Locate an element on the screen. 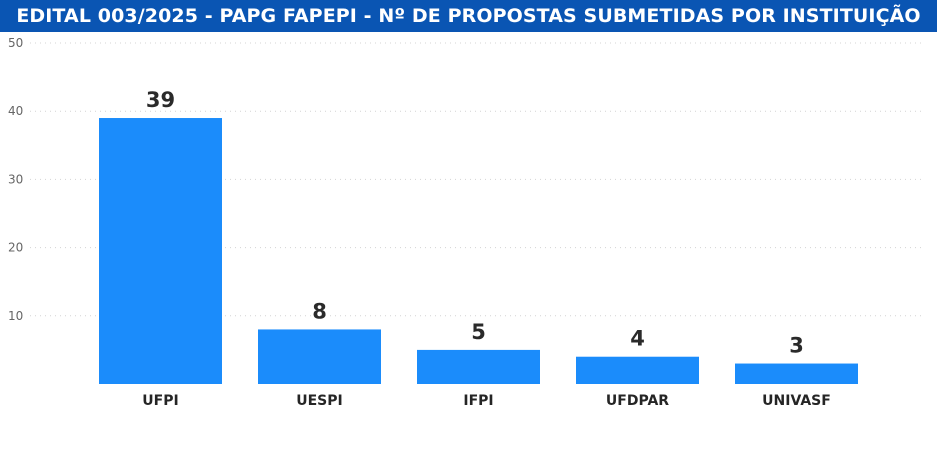  x-category-label: IFPI is located at coordinates (478, 401).